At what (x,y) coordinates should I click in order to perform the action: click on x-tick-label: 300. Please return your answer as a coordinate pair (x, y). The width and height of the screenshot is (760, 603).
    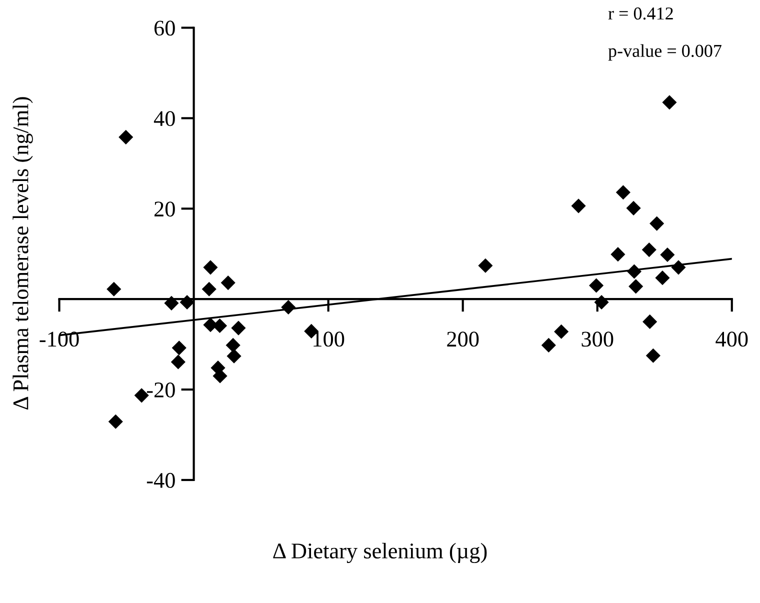
    Looking at the image, I should click on (598, 339).